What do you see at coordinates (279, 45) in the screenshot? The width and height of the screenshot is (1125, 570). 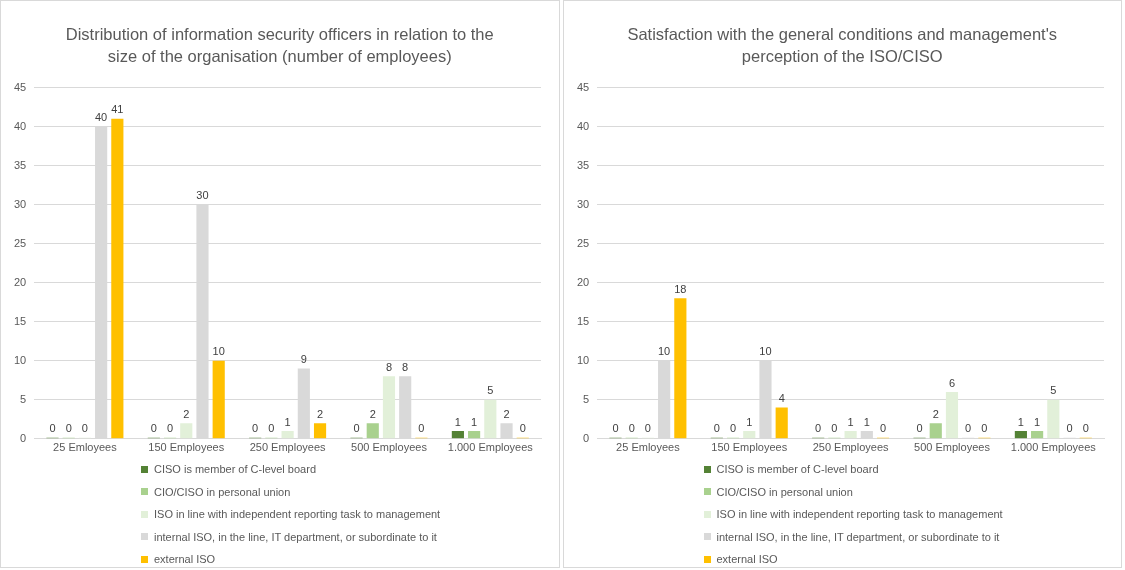 I see `chart-title: Distribution of information security officers in relation to the size of the organisation (number of employees)` at bounding box center [279, 45].